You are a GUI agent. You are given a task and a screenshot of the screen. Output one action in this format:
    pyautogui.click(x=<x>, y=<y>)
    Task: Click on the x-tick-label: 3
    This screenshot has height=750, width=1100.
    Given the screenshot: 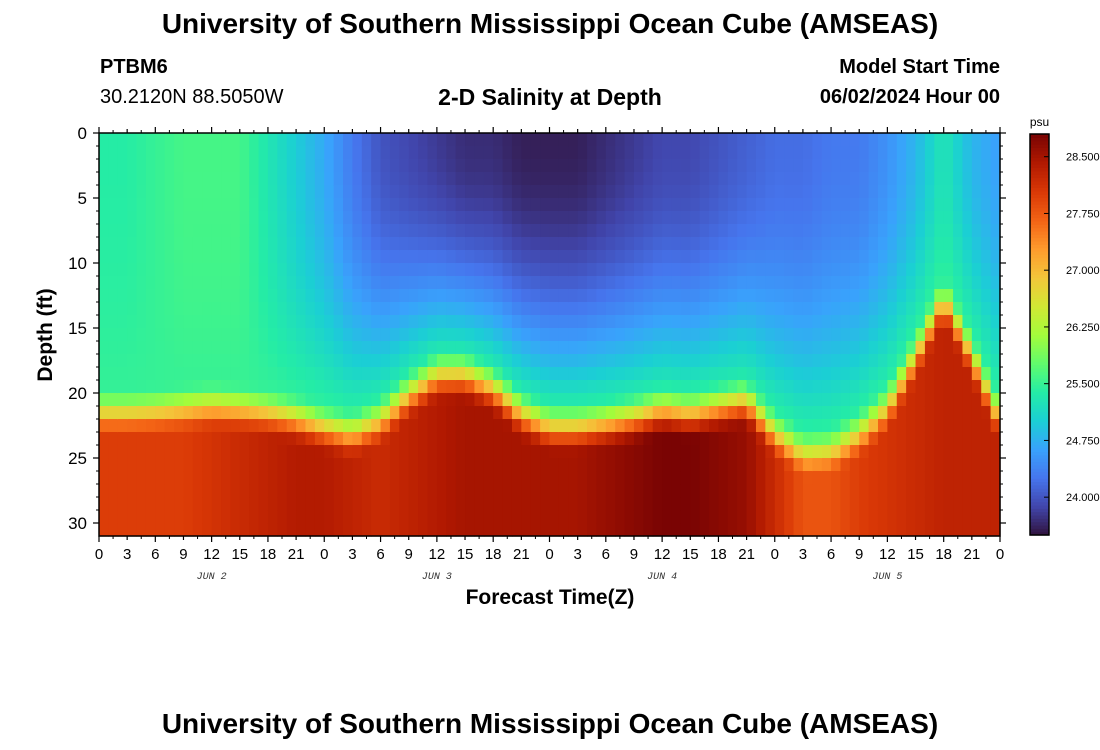 What is the action you would take?
    pyautogui.click(x=803, y=554)
    